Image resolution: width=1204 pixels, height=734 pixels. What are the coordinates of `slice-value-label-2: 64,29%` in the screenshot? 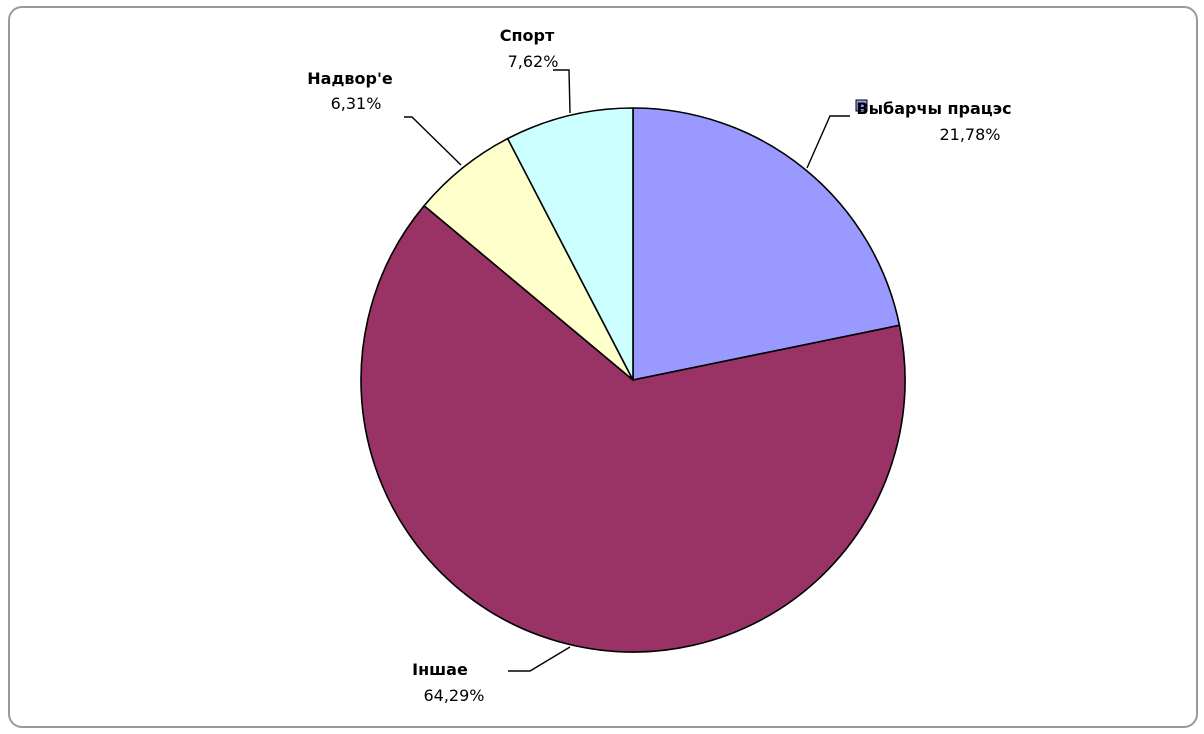 It's located at (453, 695).